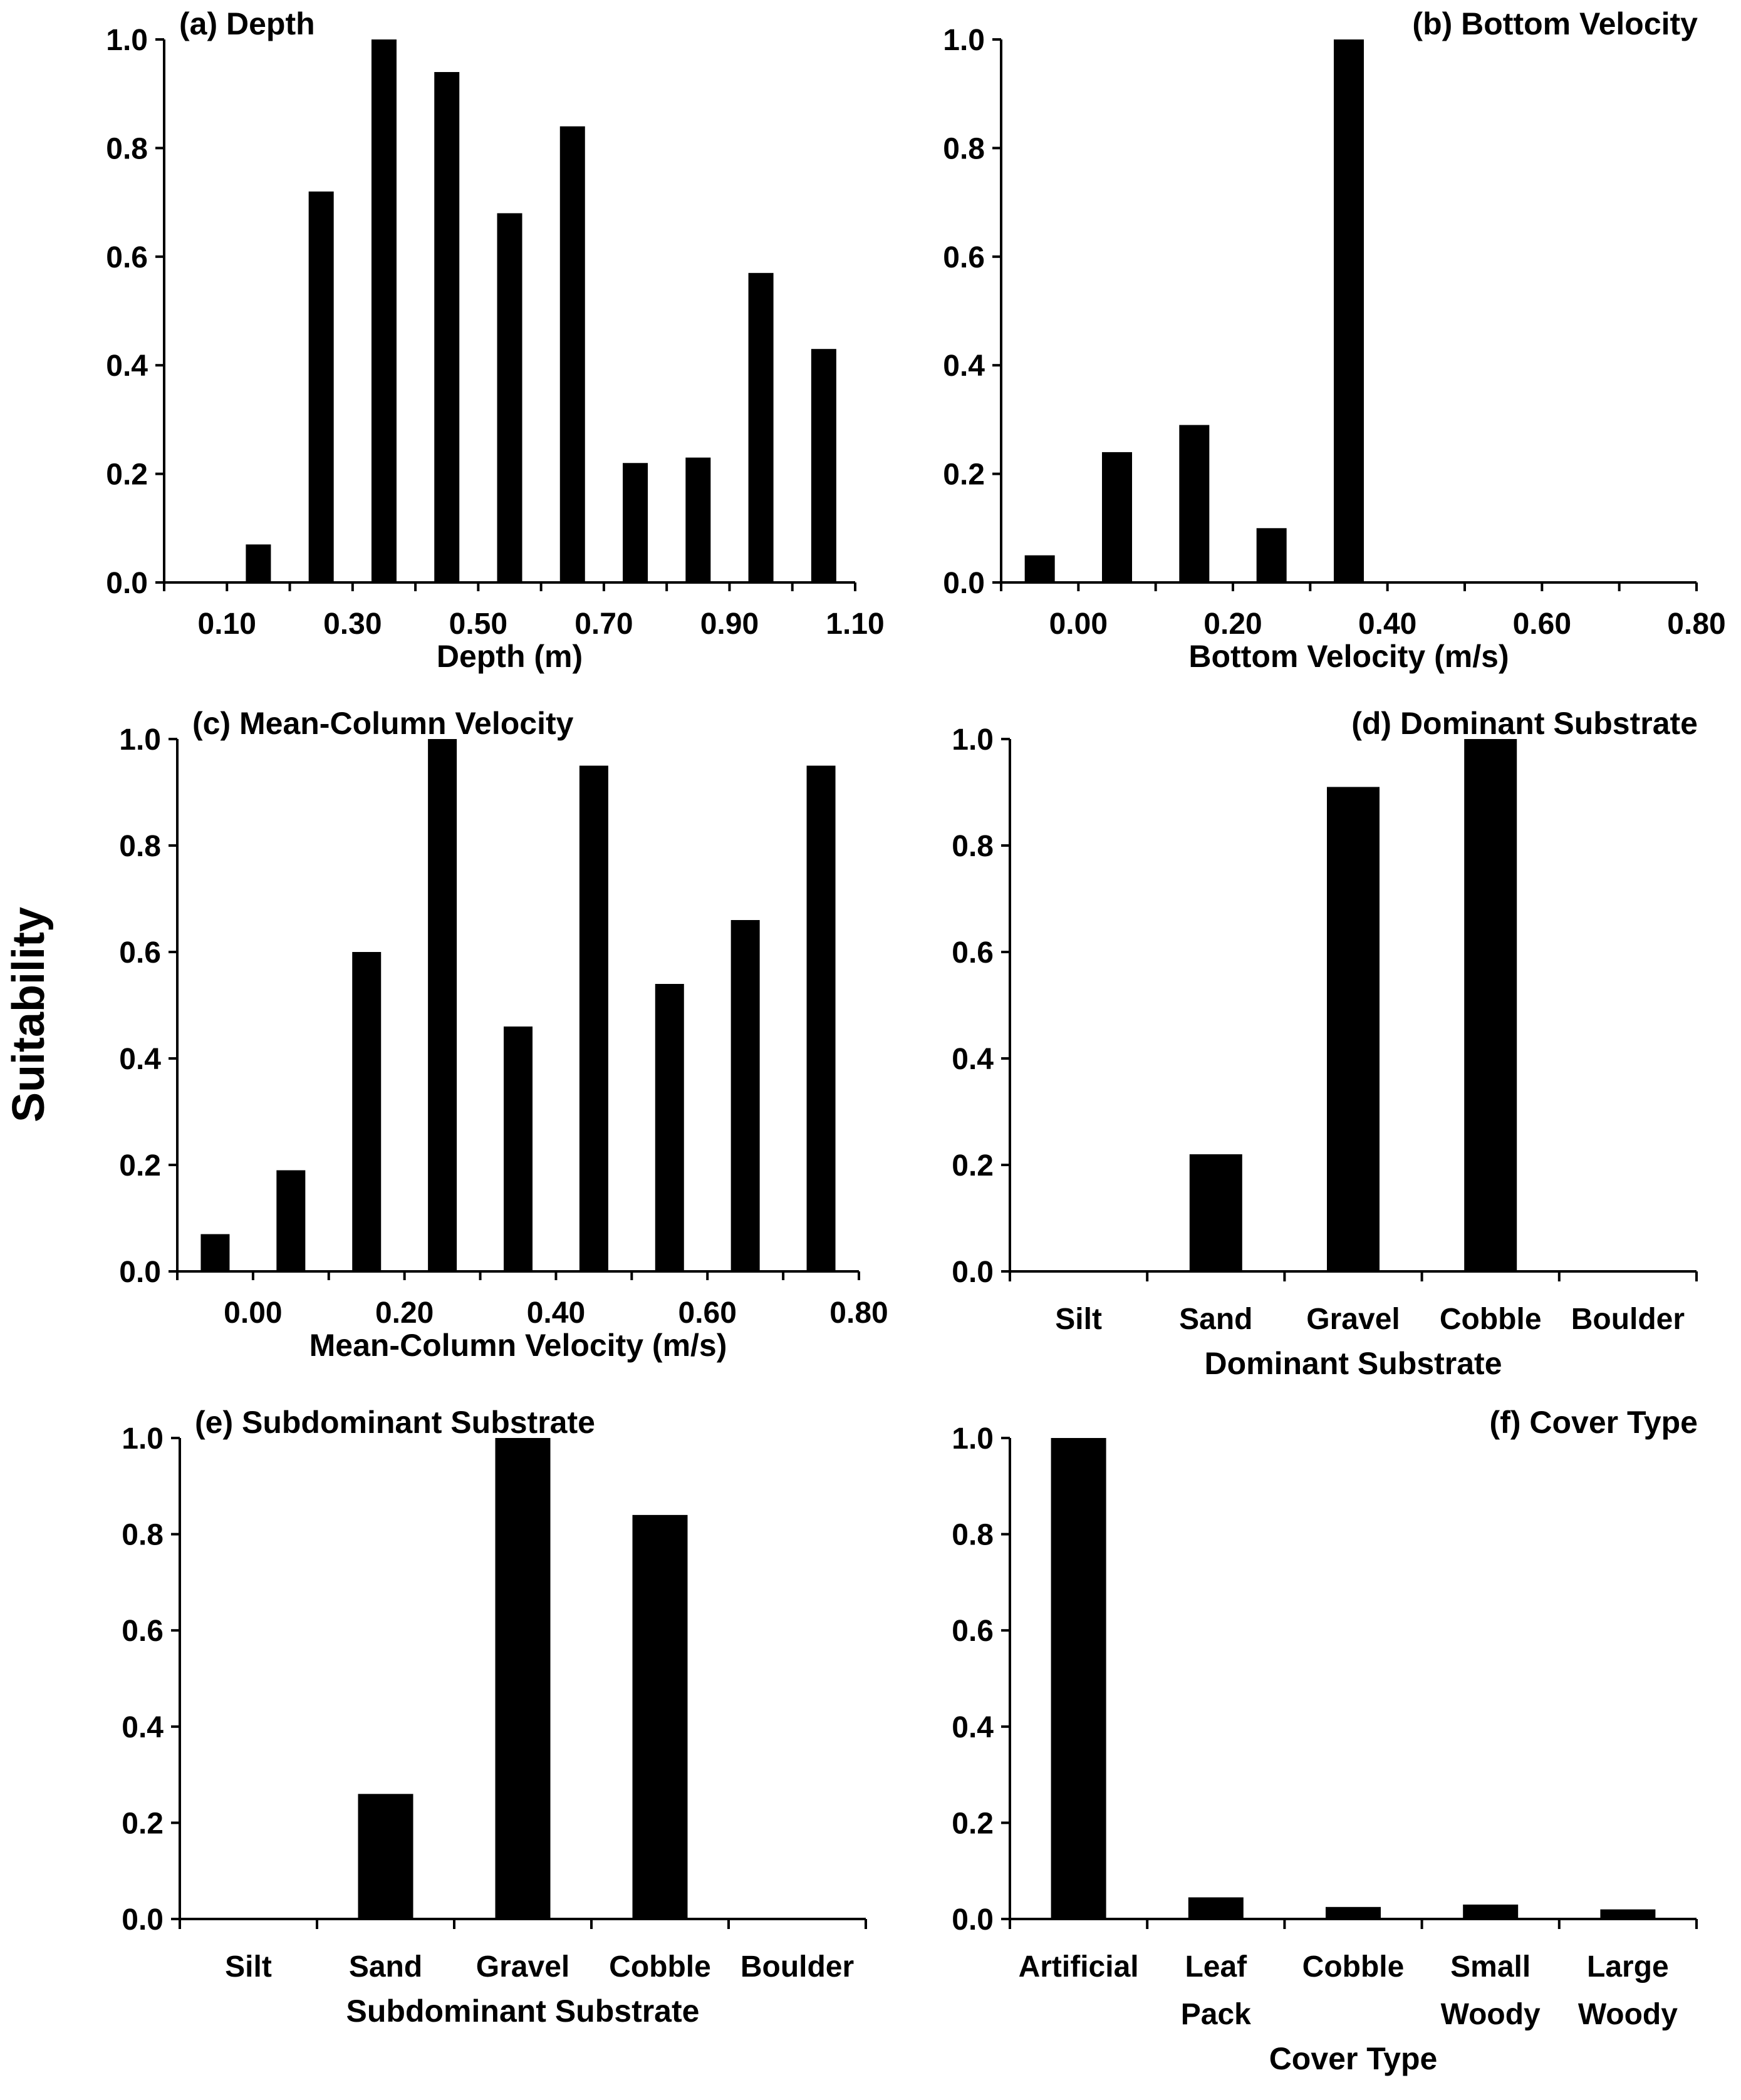 The width and height of the screenshot is (1741, 2100). What do you see at coordinates (510, 656) in the screenshot?
I see `x-axis-title: Depth (m)` at bounding box center [510, 656].